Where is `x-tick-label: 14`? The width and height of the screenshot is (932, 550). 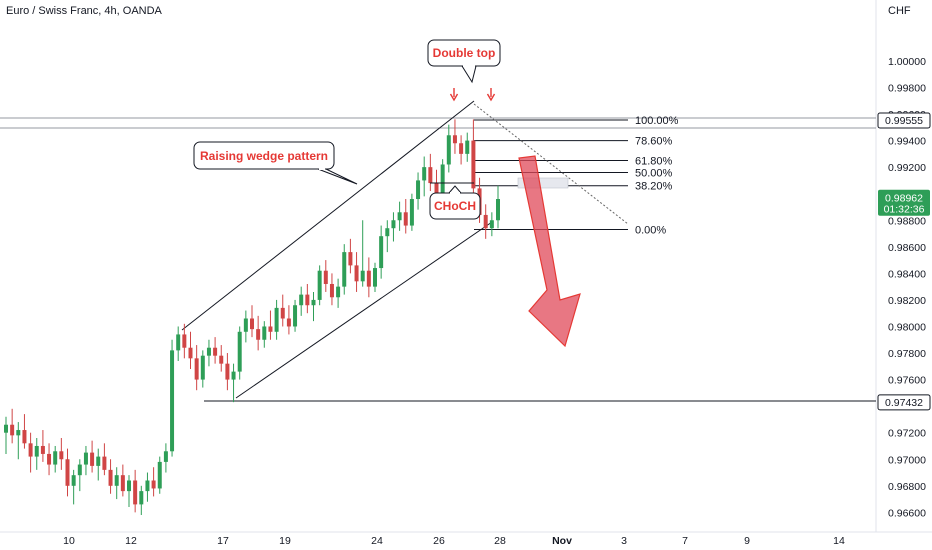 x-tick-label: 14 is located at coordinates (839, 541).